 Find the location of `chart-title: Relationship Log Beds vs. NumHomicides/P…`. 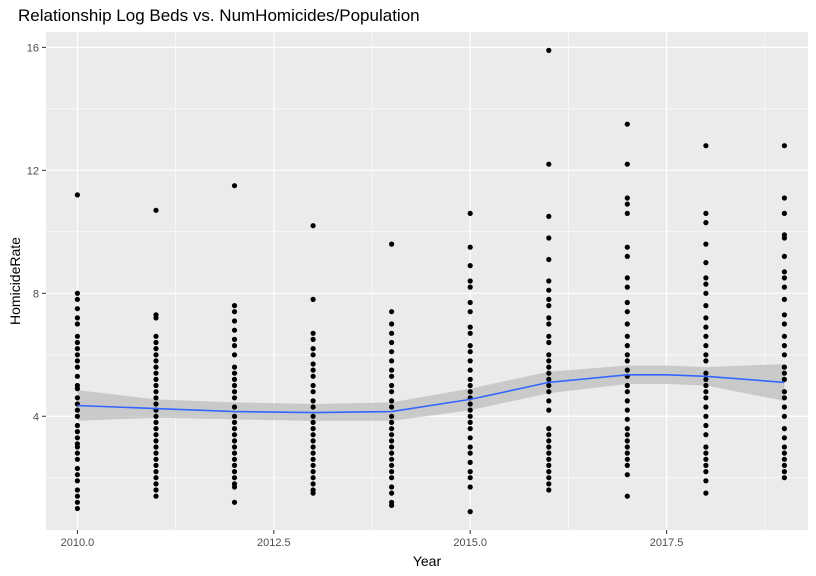

chart-title: Relationship Log Beds vs. NumHomicides/P… is located at coordinates (219, 15).